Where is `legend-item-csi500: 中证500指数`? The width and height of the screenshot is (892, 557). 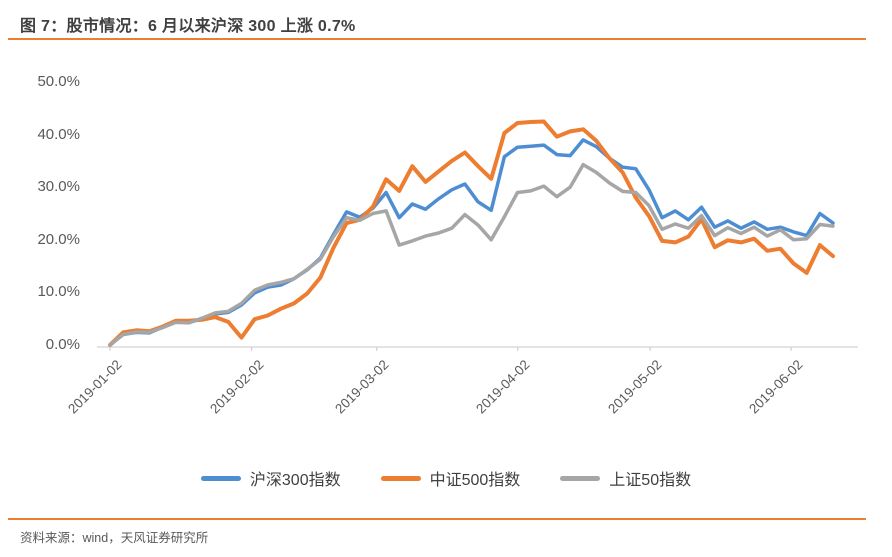
legend-item-csi500: 中证500指数 is located at coordinates (450, 478).